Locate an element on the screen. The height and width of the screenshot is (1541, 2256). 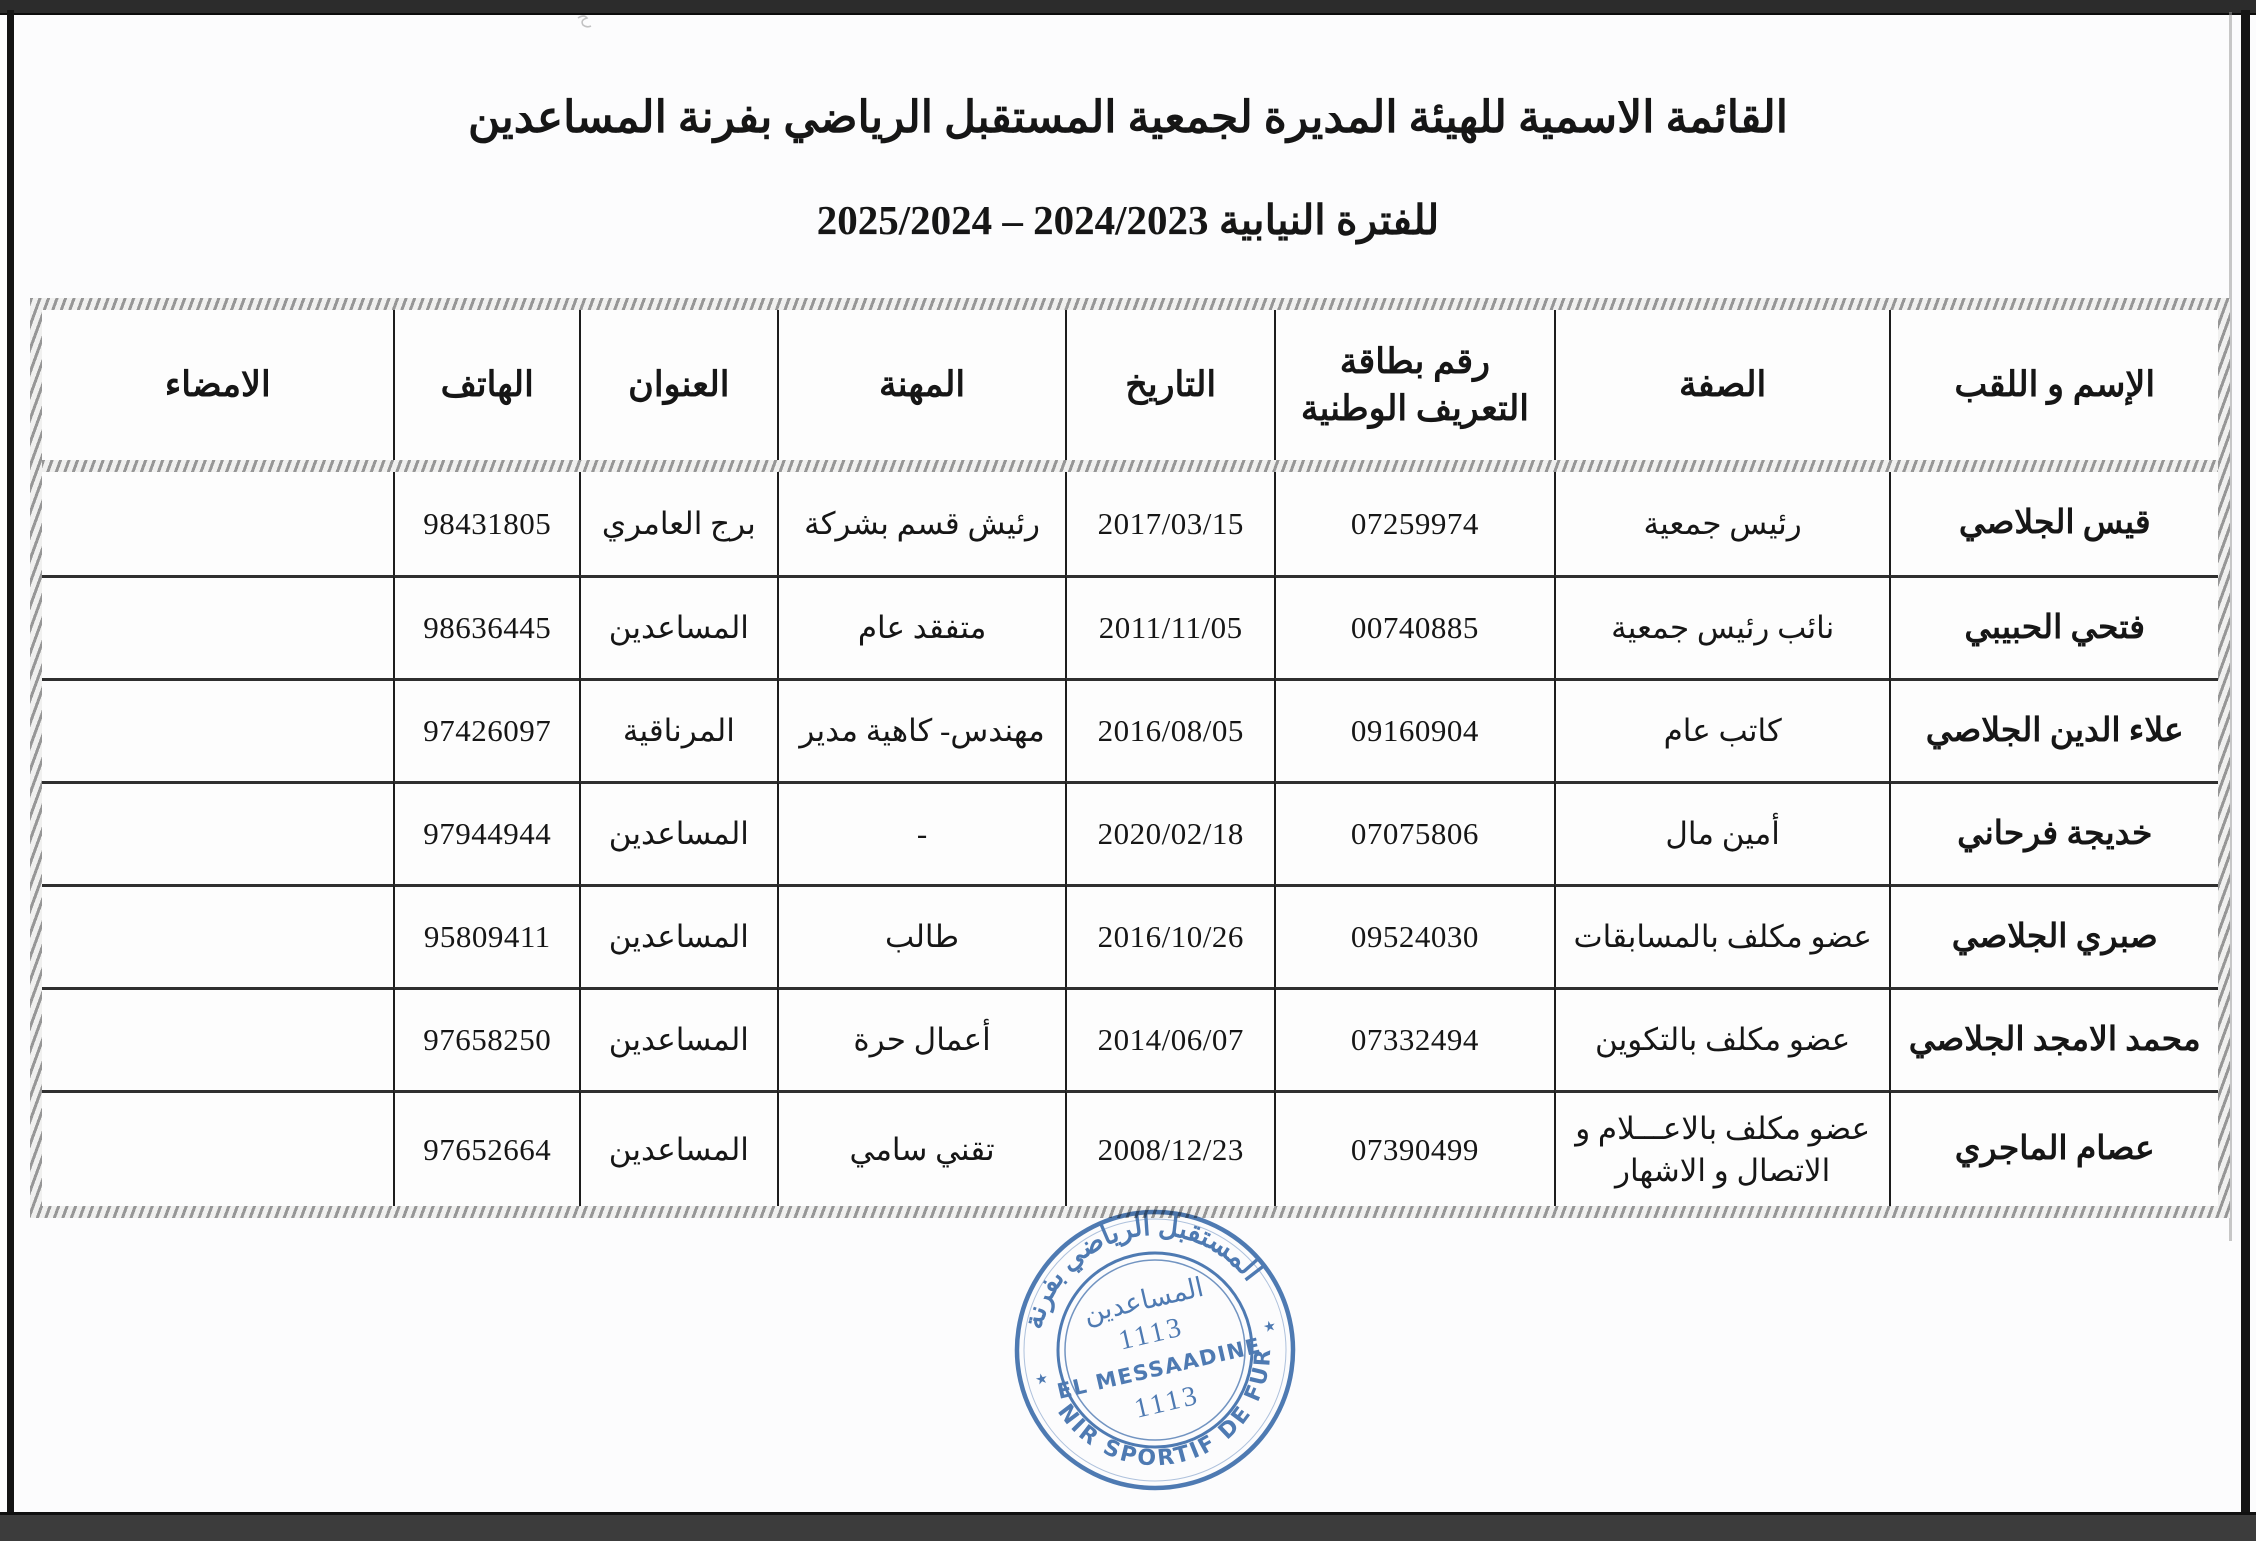
cell-date: 2014/06/07 is located at coordinates (1169, 1038).